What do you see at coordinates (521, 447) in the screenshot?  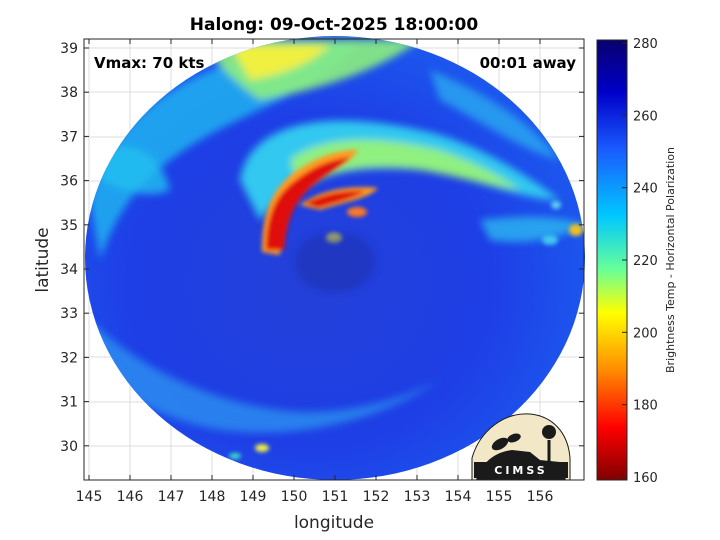 I see `cimss-logo: CIMSS` at bounding box center [521, 447].